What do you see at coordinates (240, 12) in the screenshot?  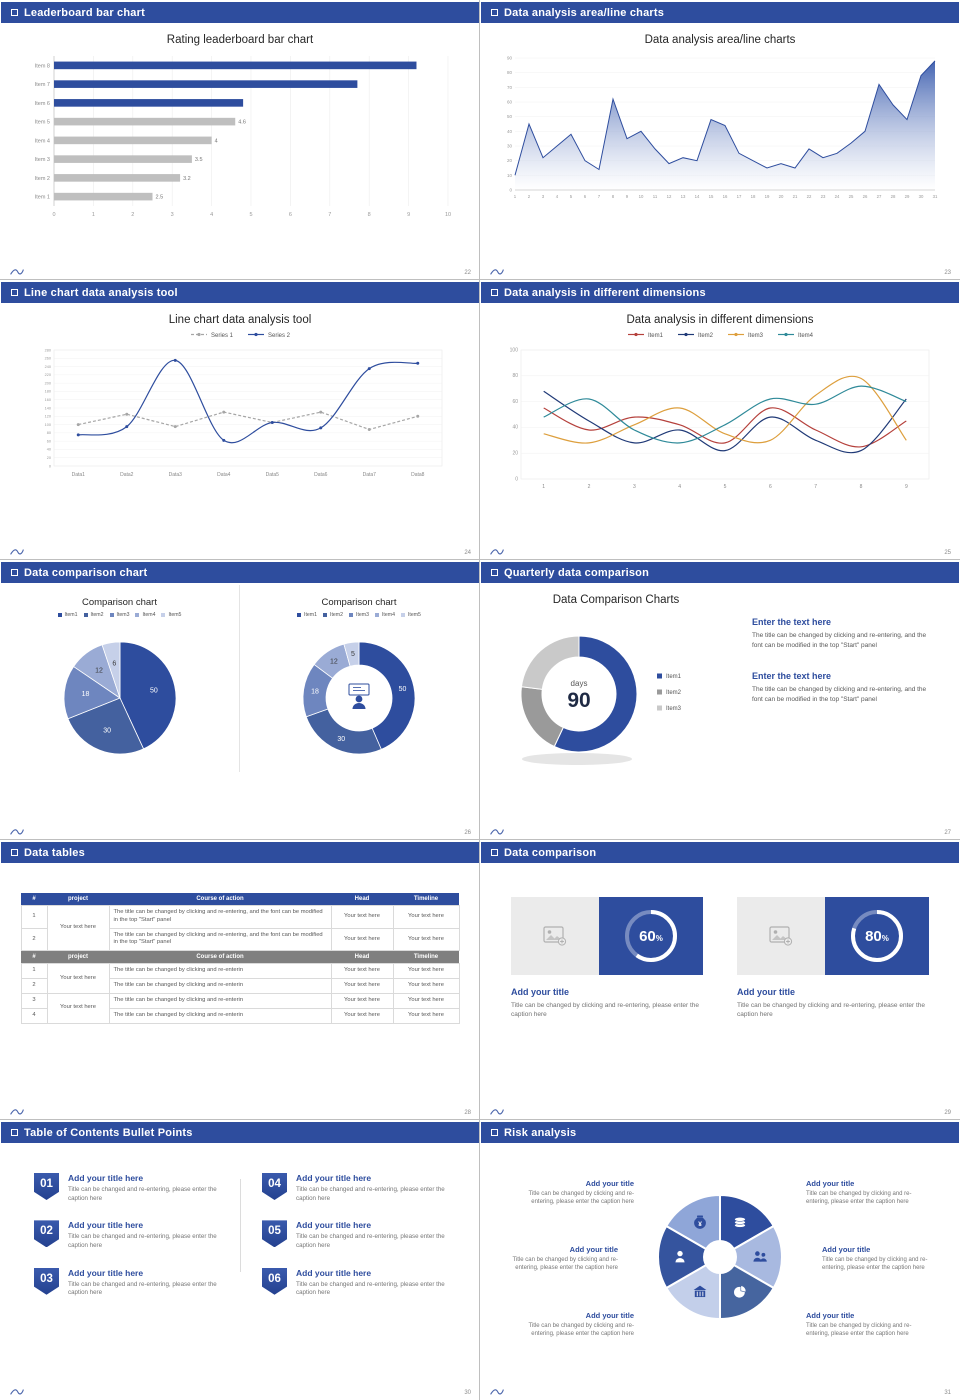 I see `slide-header-bar: Leaderboard bar chart` at bounding box center [240, 12].